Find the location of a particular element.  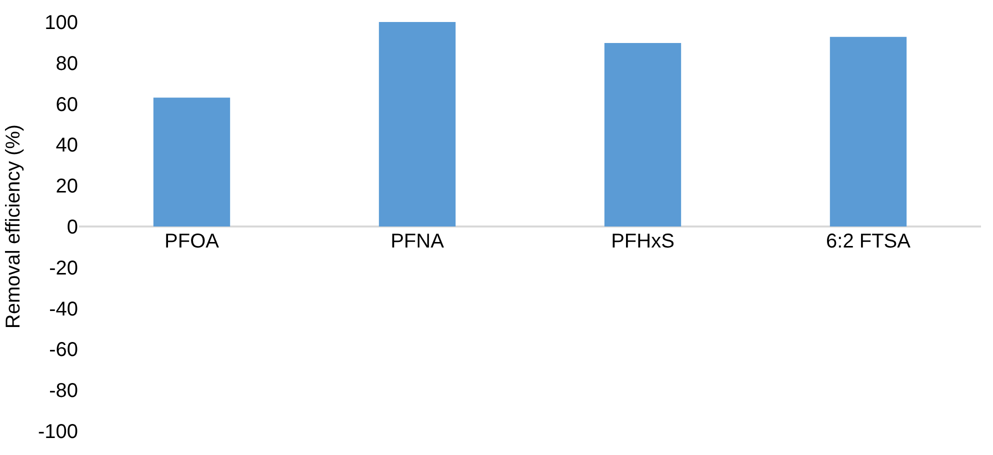

x-tick-label: 6:2 FTSA is located at coordinates (869, 241).